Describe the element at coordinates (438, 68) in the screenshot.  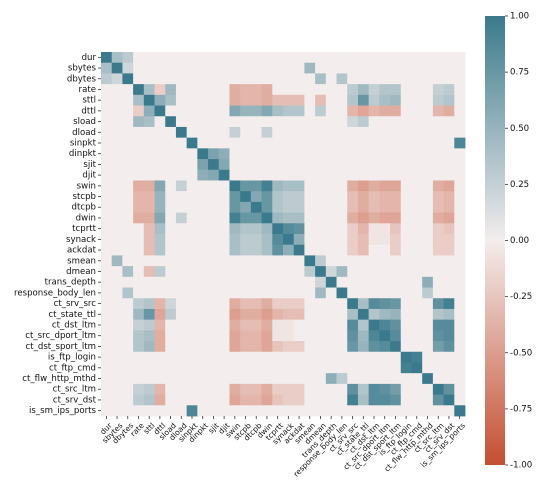
I see `heatmap-cell-sbytes-ct_src_ltm` at that location.